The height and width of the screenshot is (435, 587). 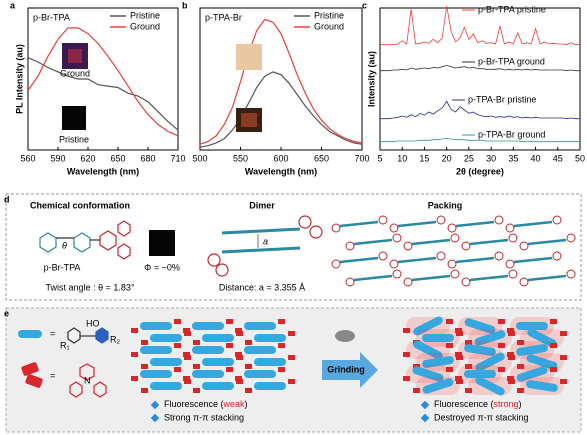 I want to click on series-label: p-Br-TPA ground, so click(x=511, y=61).